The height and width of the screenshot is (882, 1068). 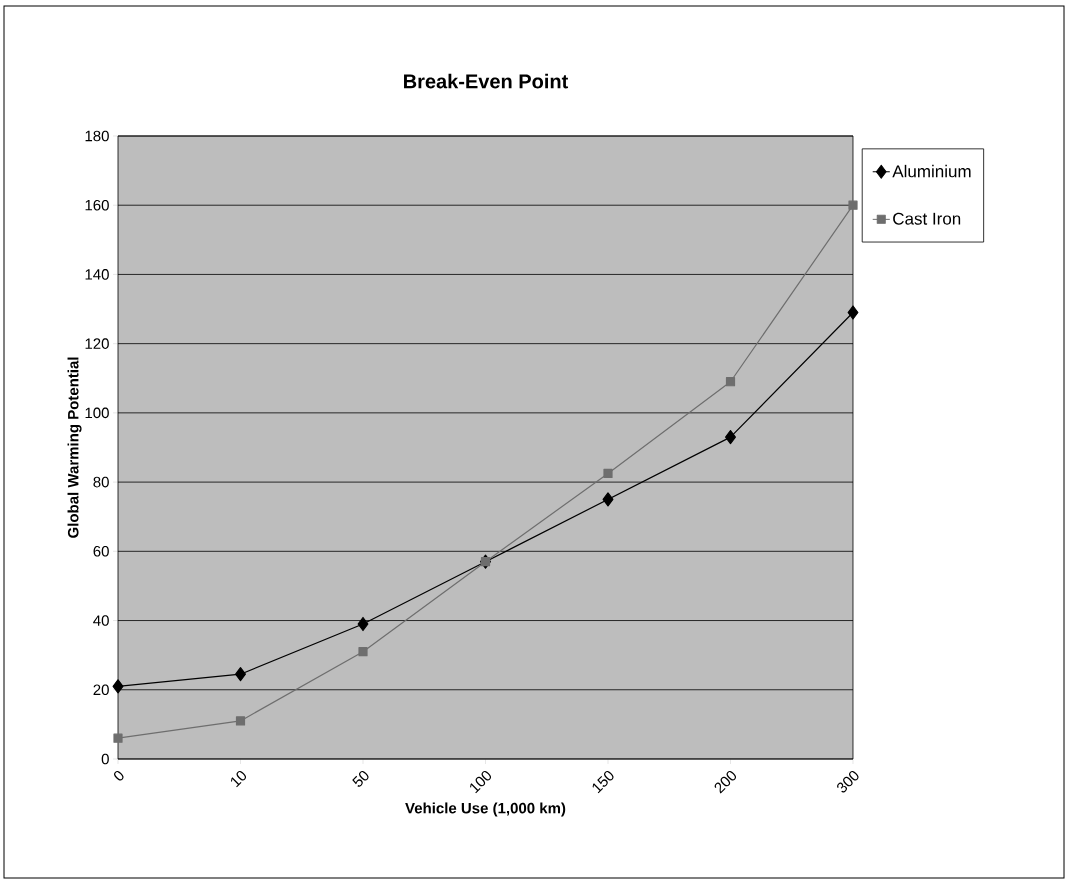 What do you see at coordinates (239, 779) in the screenshot?
I see `x-tick-label: 10` at bounding box center [239, 779].